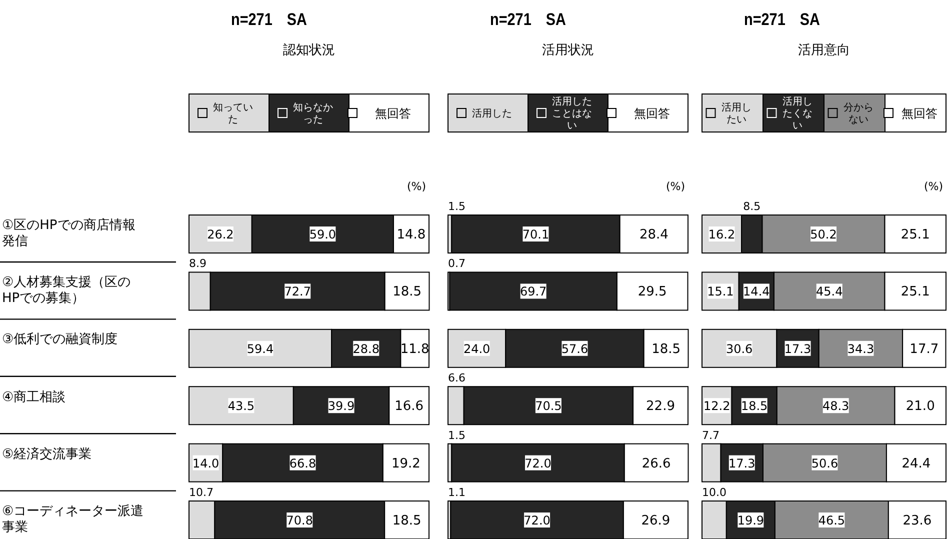 Image resolution: width=949 pixels, height=539 pixels. I want to click on data-label: 7.7, so click(711, 435).